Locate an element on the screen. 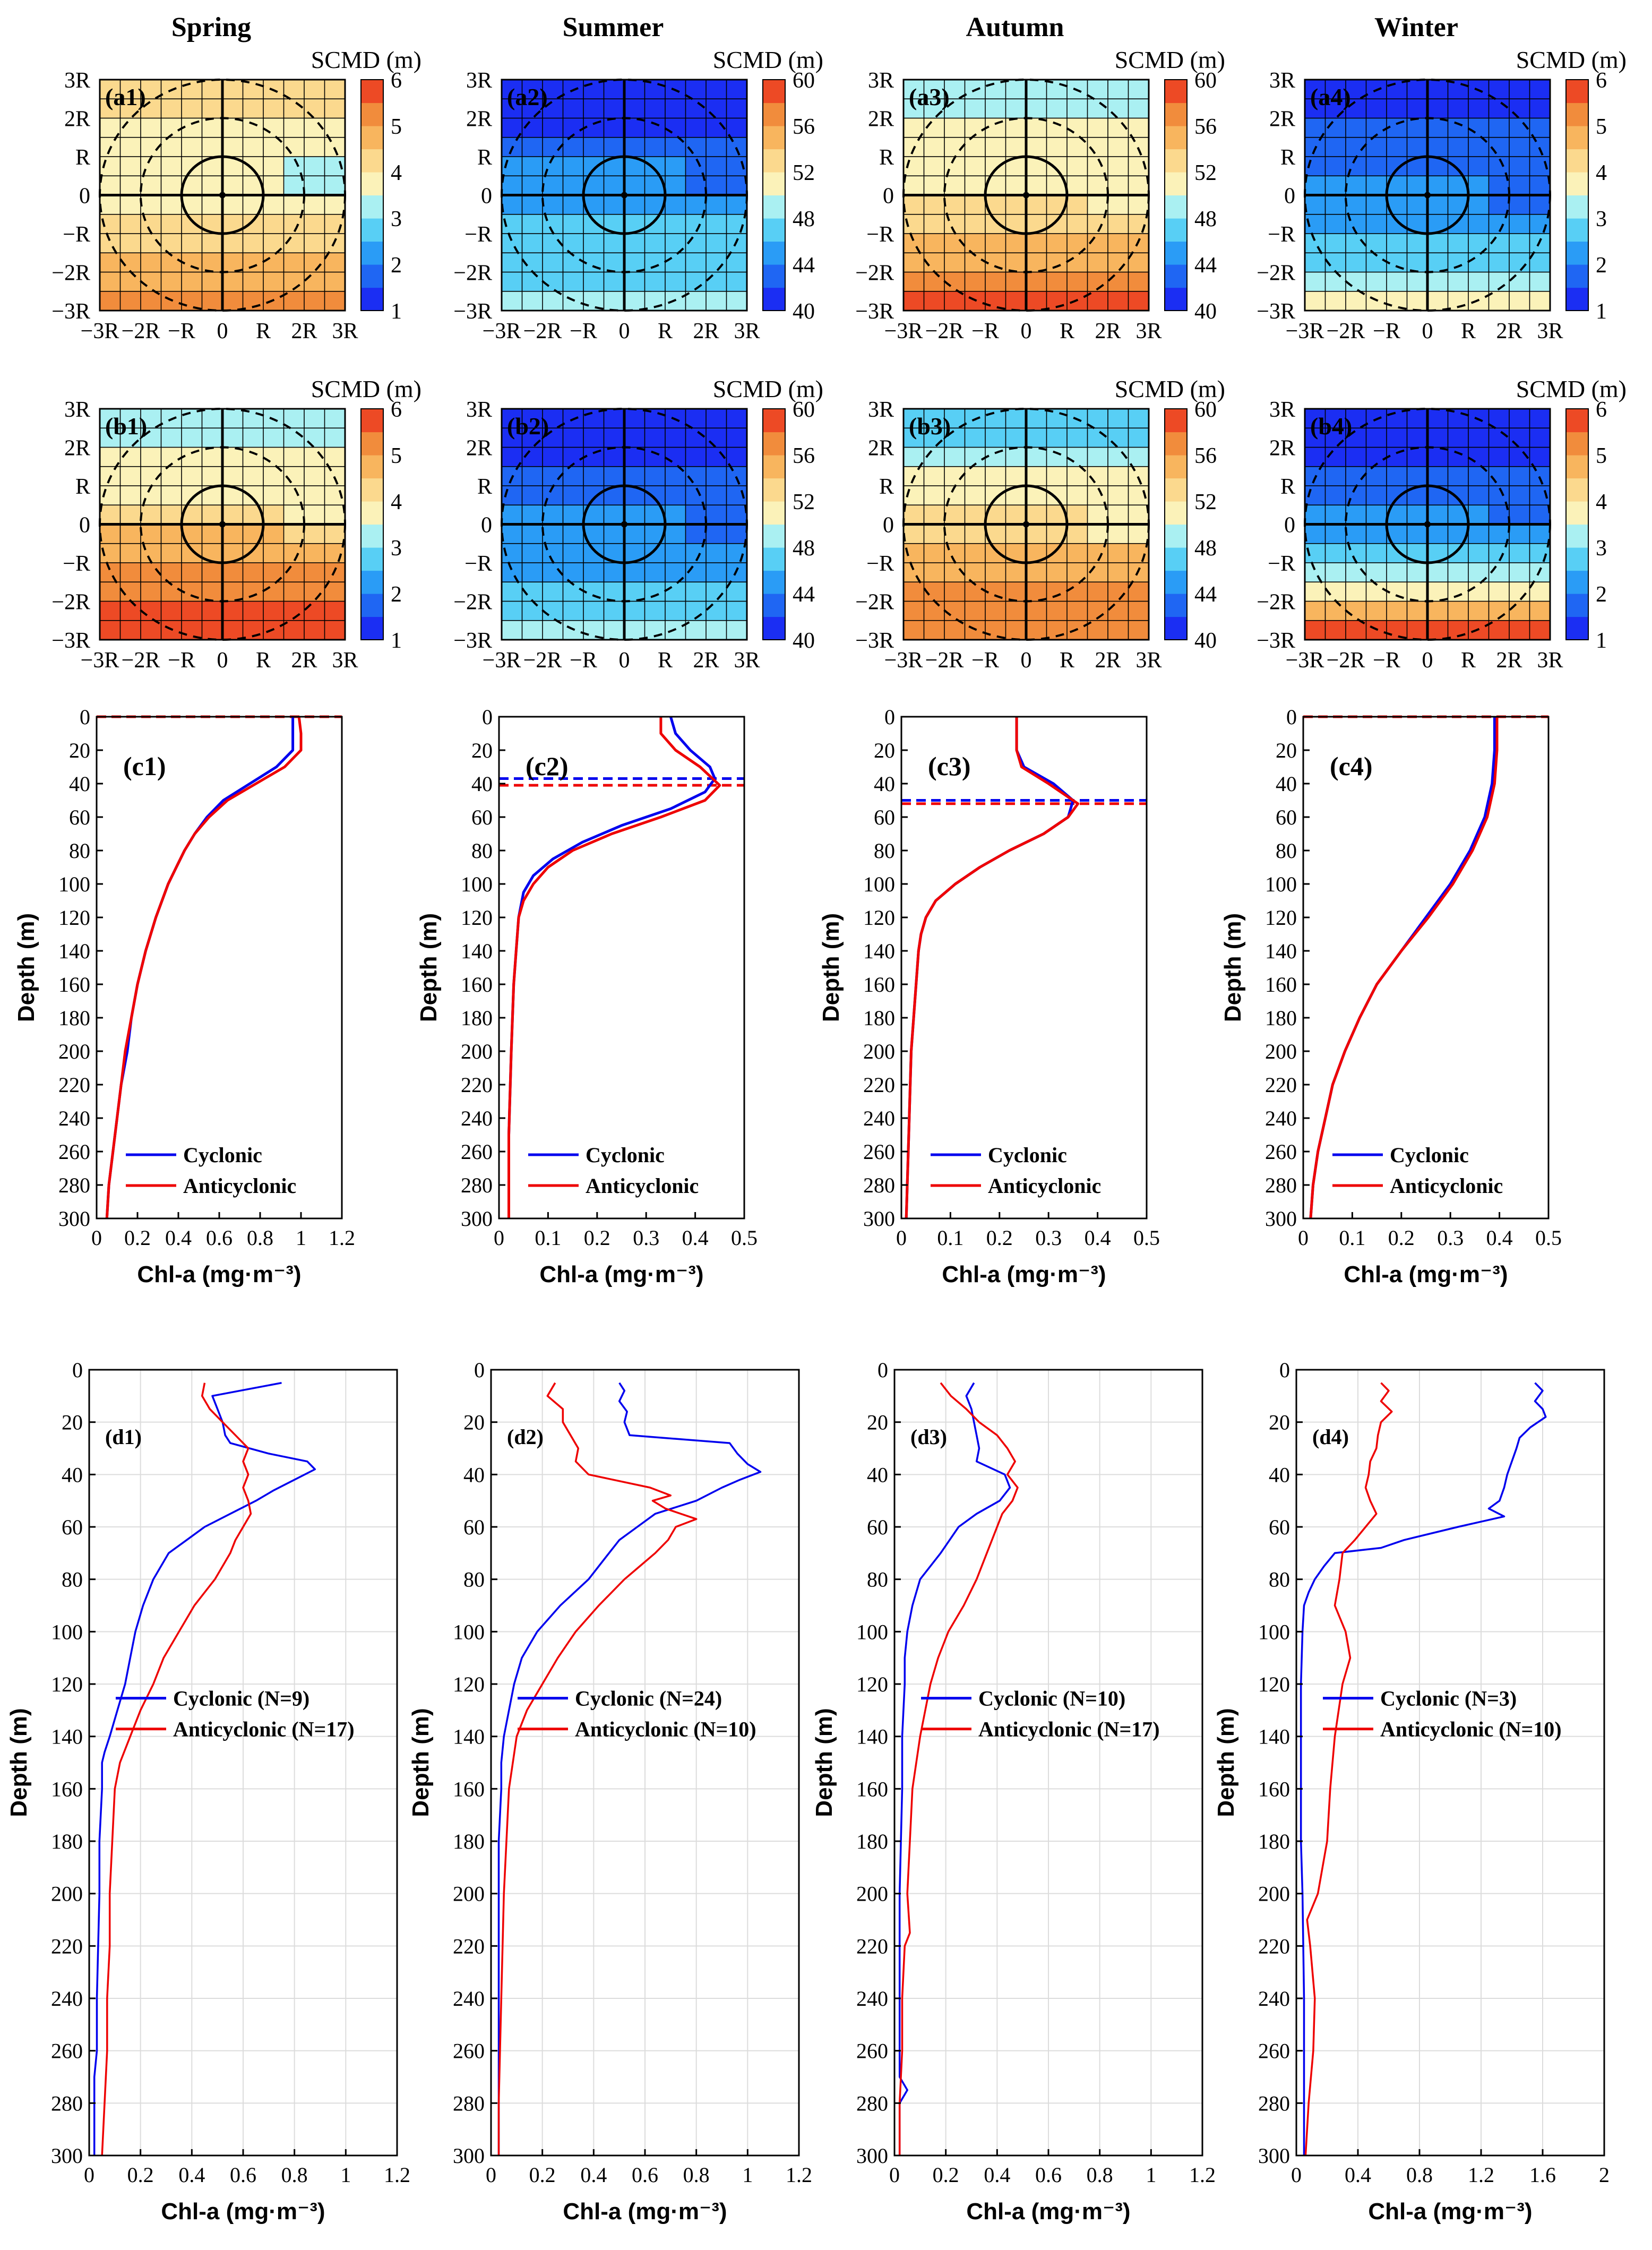 The image size is (1652, 2250). eddy-2r-circle is located at coordinates (222, 195).